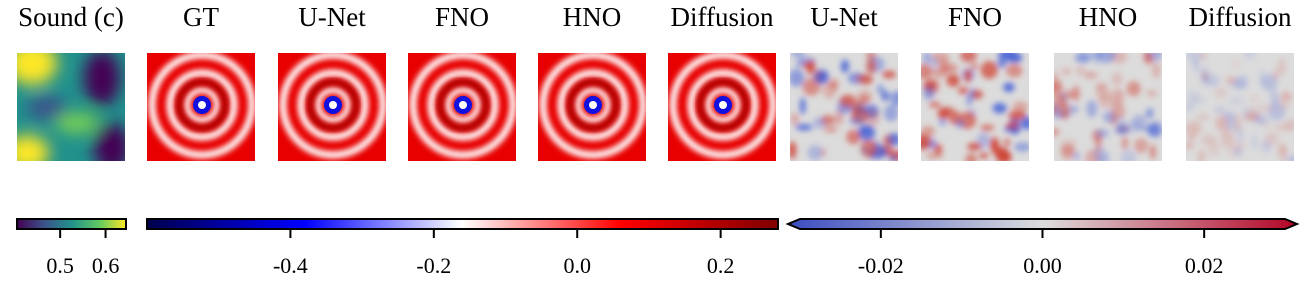 The height and width of the screenshot is (288, 1310). What do you see at coordinates (290, 265) in the screenshot?
I see `tick-label: -0.4` at bounding box center [290, 265].